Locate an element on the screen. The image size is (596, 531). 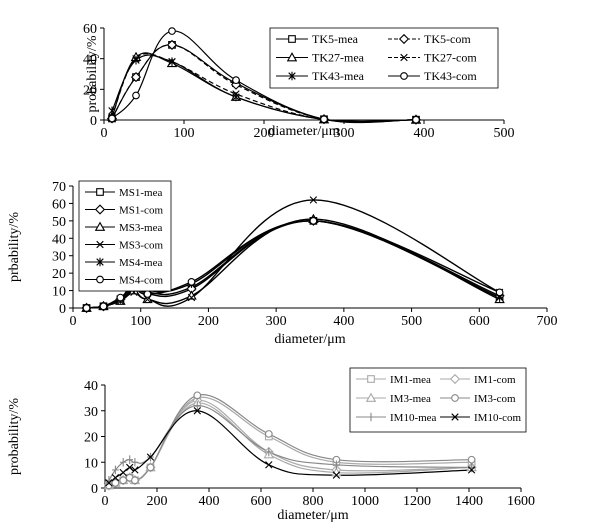
legend-marker-MS3-mea is located at coordinates (100, 226).